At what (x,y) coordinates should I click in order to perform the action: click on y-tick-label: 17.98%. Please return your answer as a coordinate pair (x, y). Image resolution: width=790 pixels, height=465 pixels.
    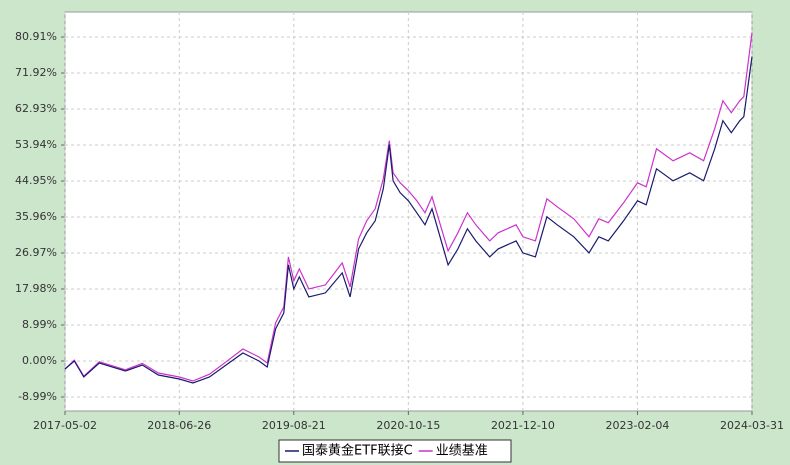
    Looking at the image, I should click on (36, 288).